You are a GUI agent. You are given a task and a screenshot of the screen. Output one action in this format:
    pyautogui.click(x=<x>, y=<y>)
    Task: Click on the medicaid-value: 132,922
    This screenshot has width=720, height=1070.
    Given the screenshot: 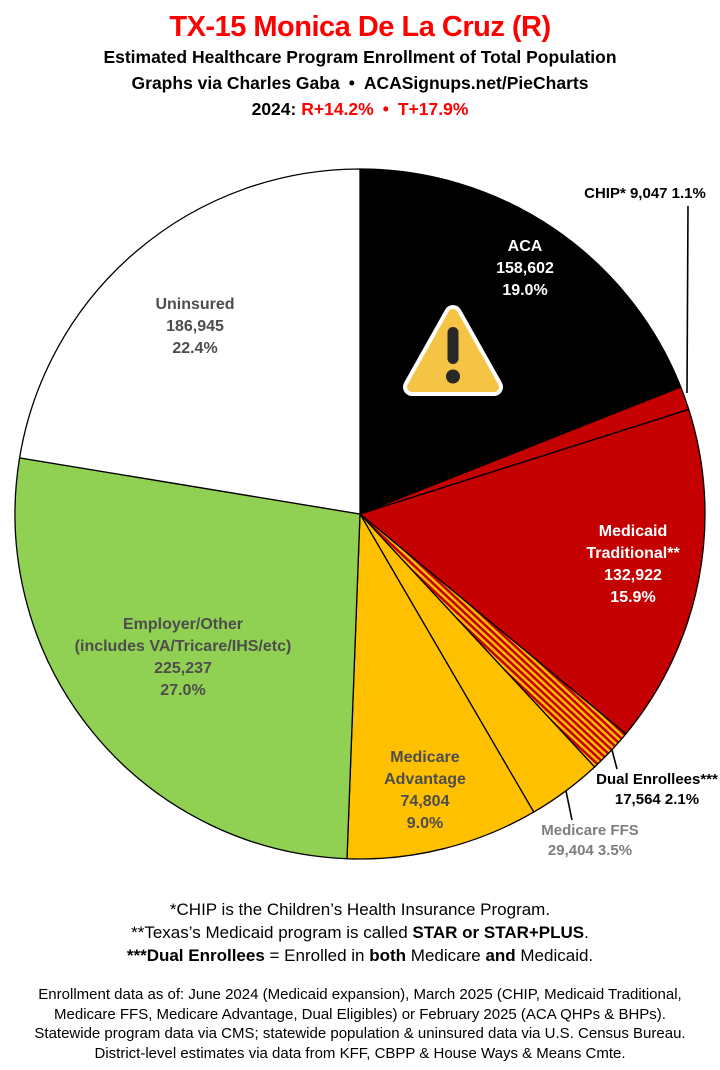 What is the action you would take?
    pyautogui.click(x=633, y=575)
    